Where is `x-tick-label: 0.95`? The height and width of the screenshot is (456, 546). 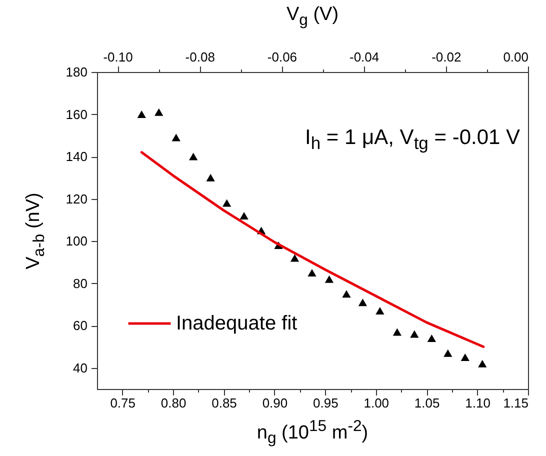 x-tick-label: 0.95 is located at coordinates (325, 403).